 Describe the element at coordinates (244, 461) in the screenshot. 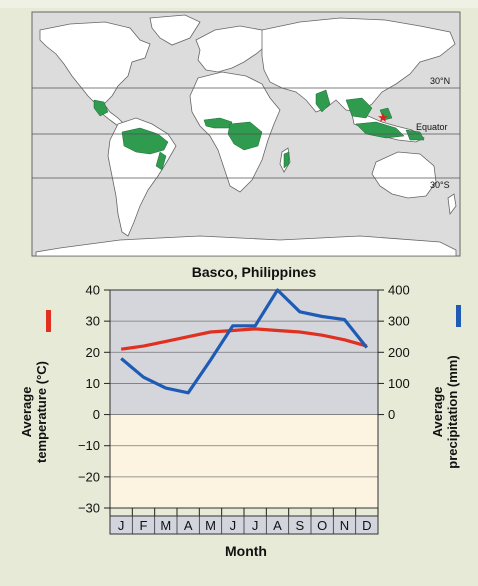

I see `plot-background-lower` at that location.